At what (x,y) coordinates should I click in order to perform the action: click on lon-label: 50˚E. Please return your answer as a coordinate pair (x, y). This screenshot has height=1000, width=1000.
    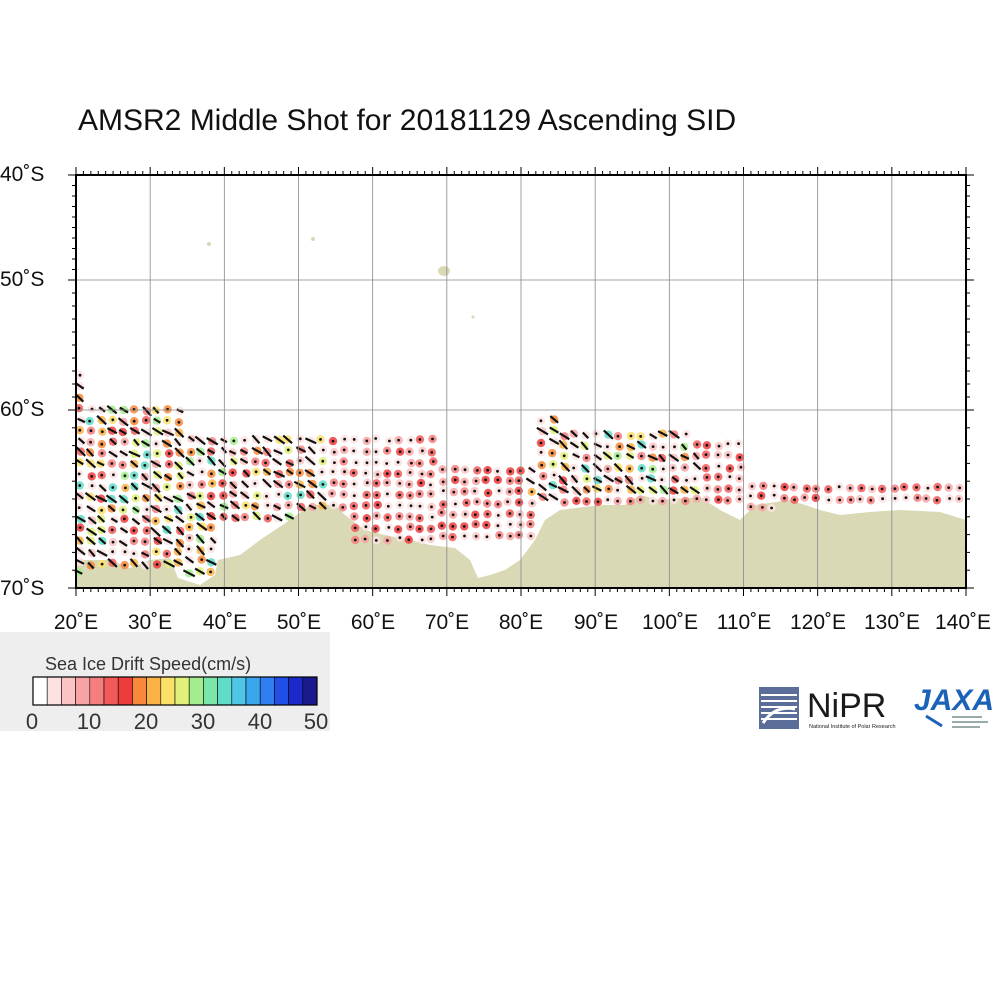
    Looking at the image, I should click on (299, 622).